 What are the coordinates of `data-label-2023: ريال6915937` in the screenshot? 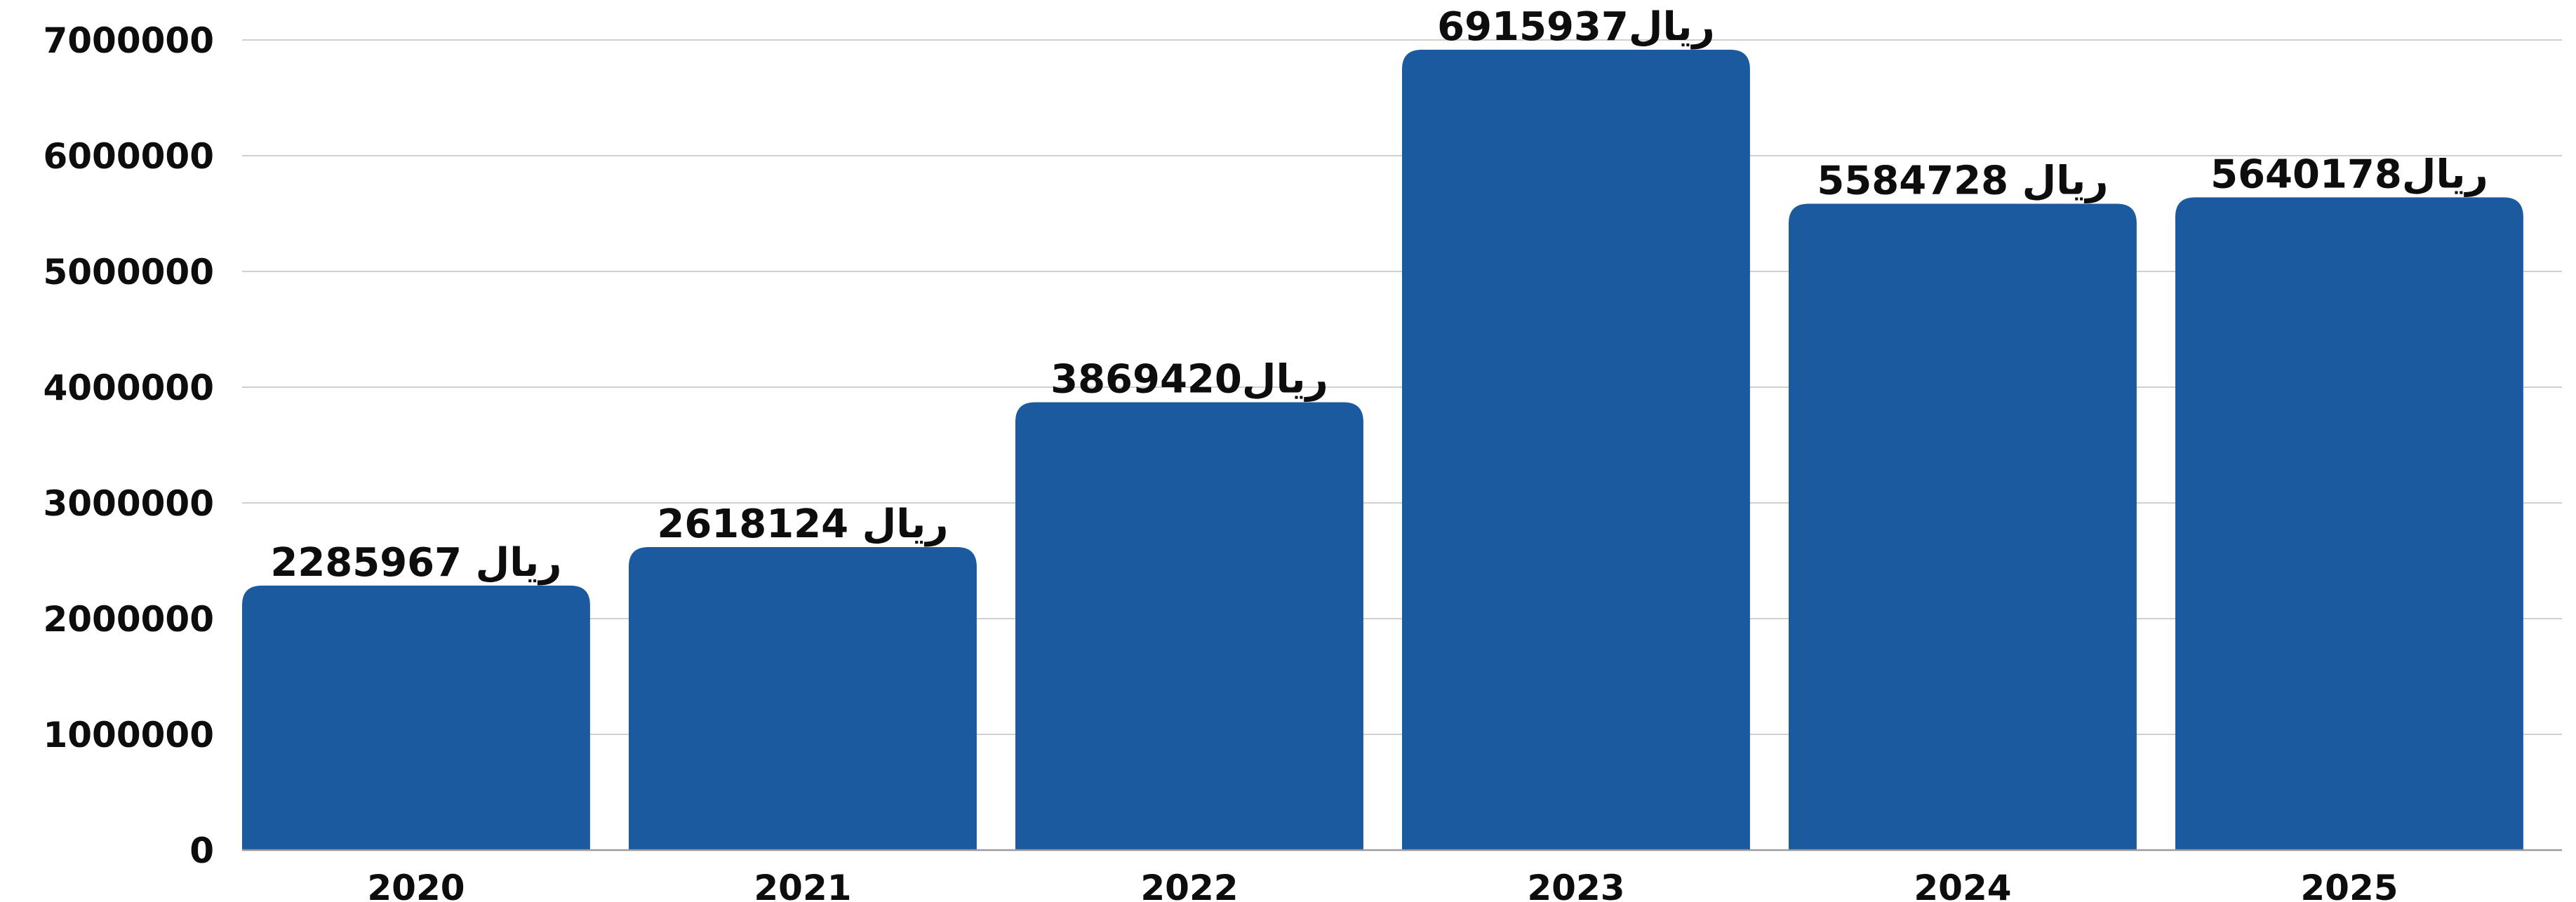 It's located at (1576, 27).